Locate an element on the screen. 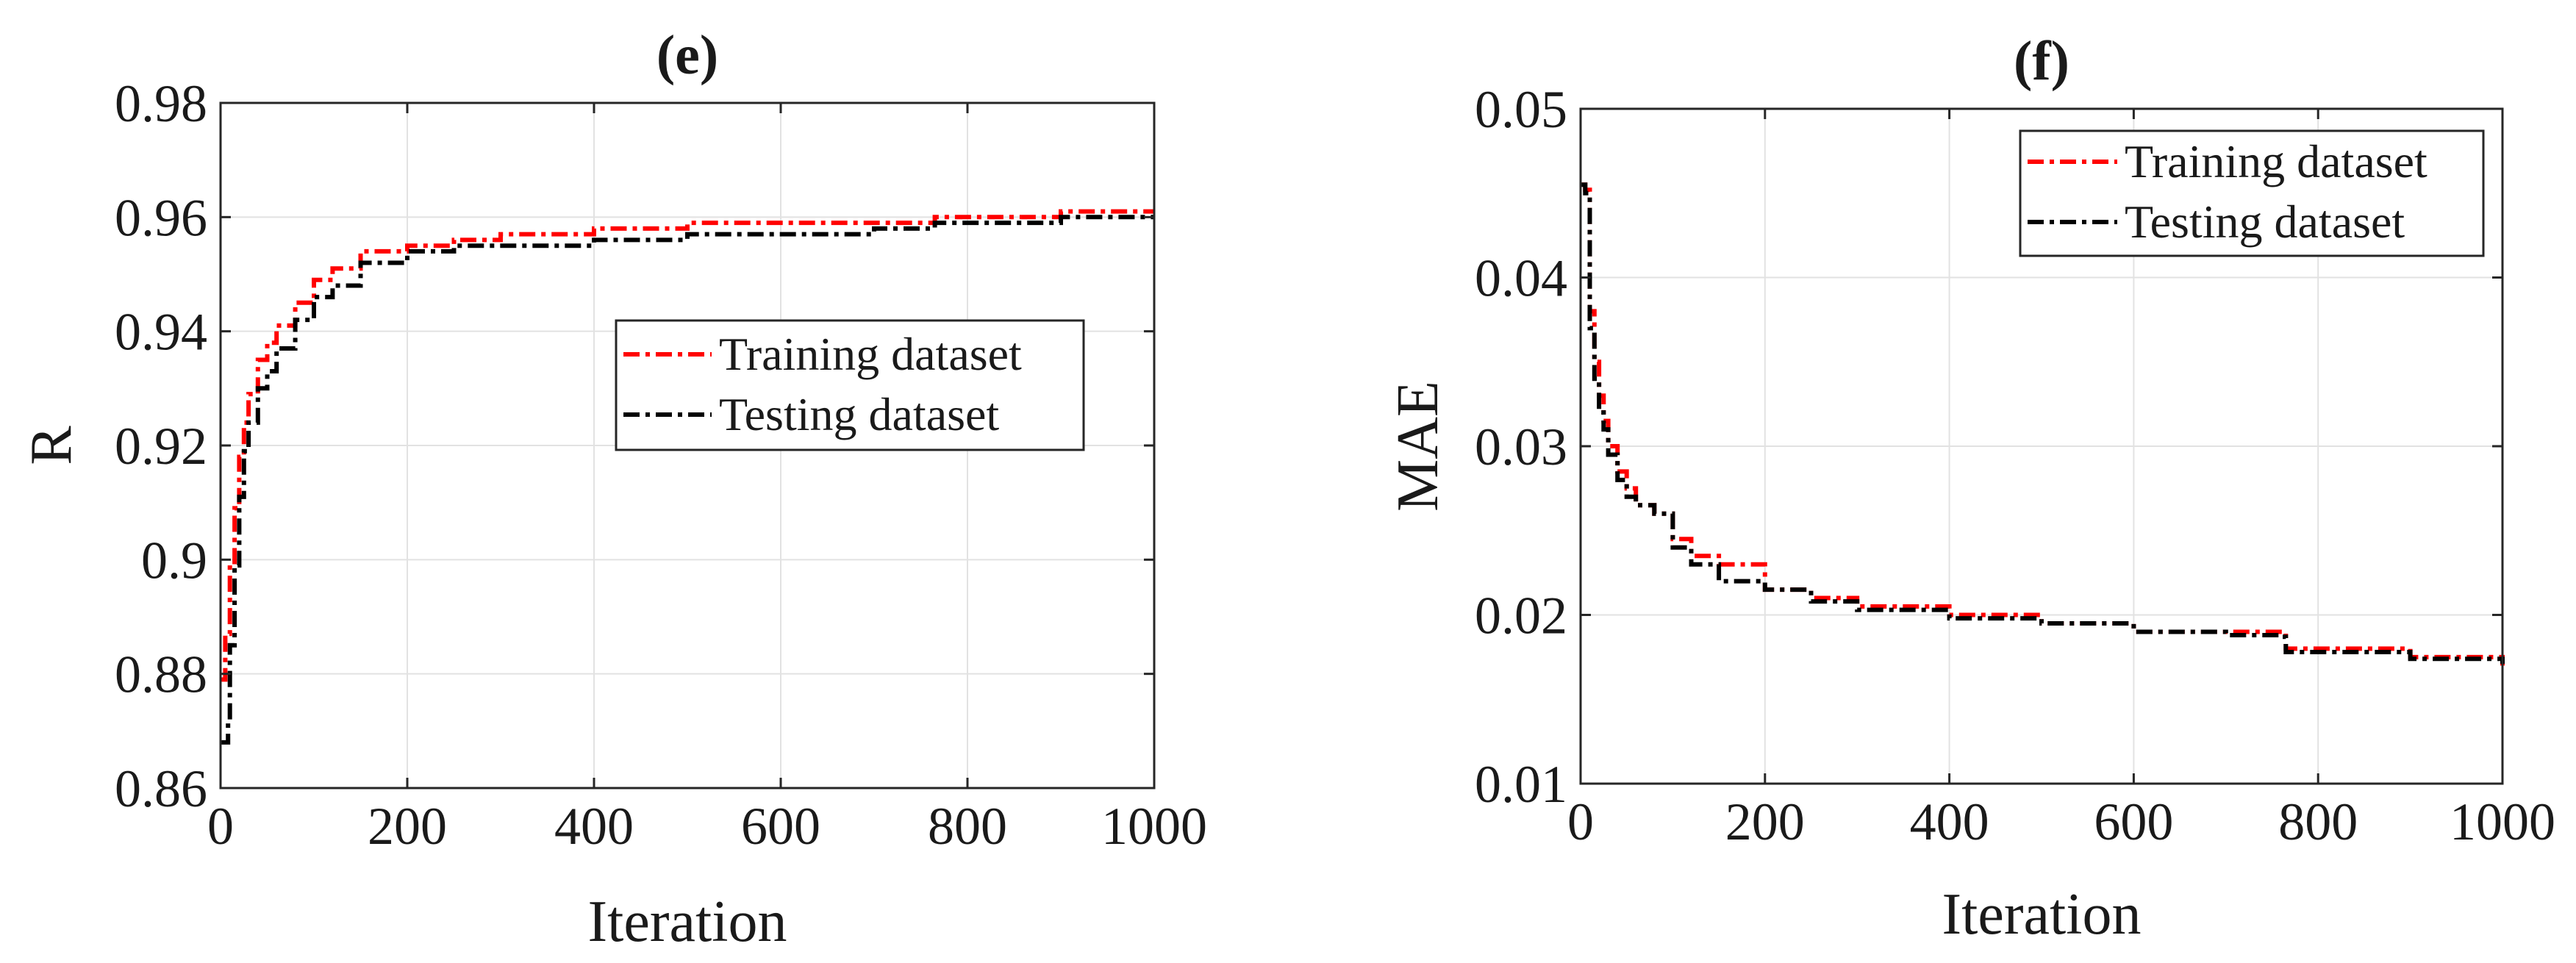 Image resolution: width=2576 pixels, height=963 pixels. panel-e-x-axis-title: Iteration is located at coordinates (687, 921).